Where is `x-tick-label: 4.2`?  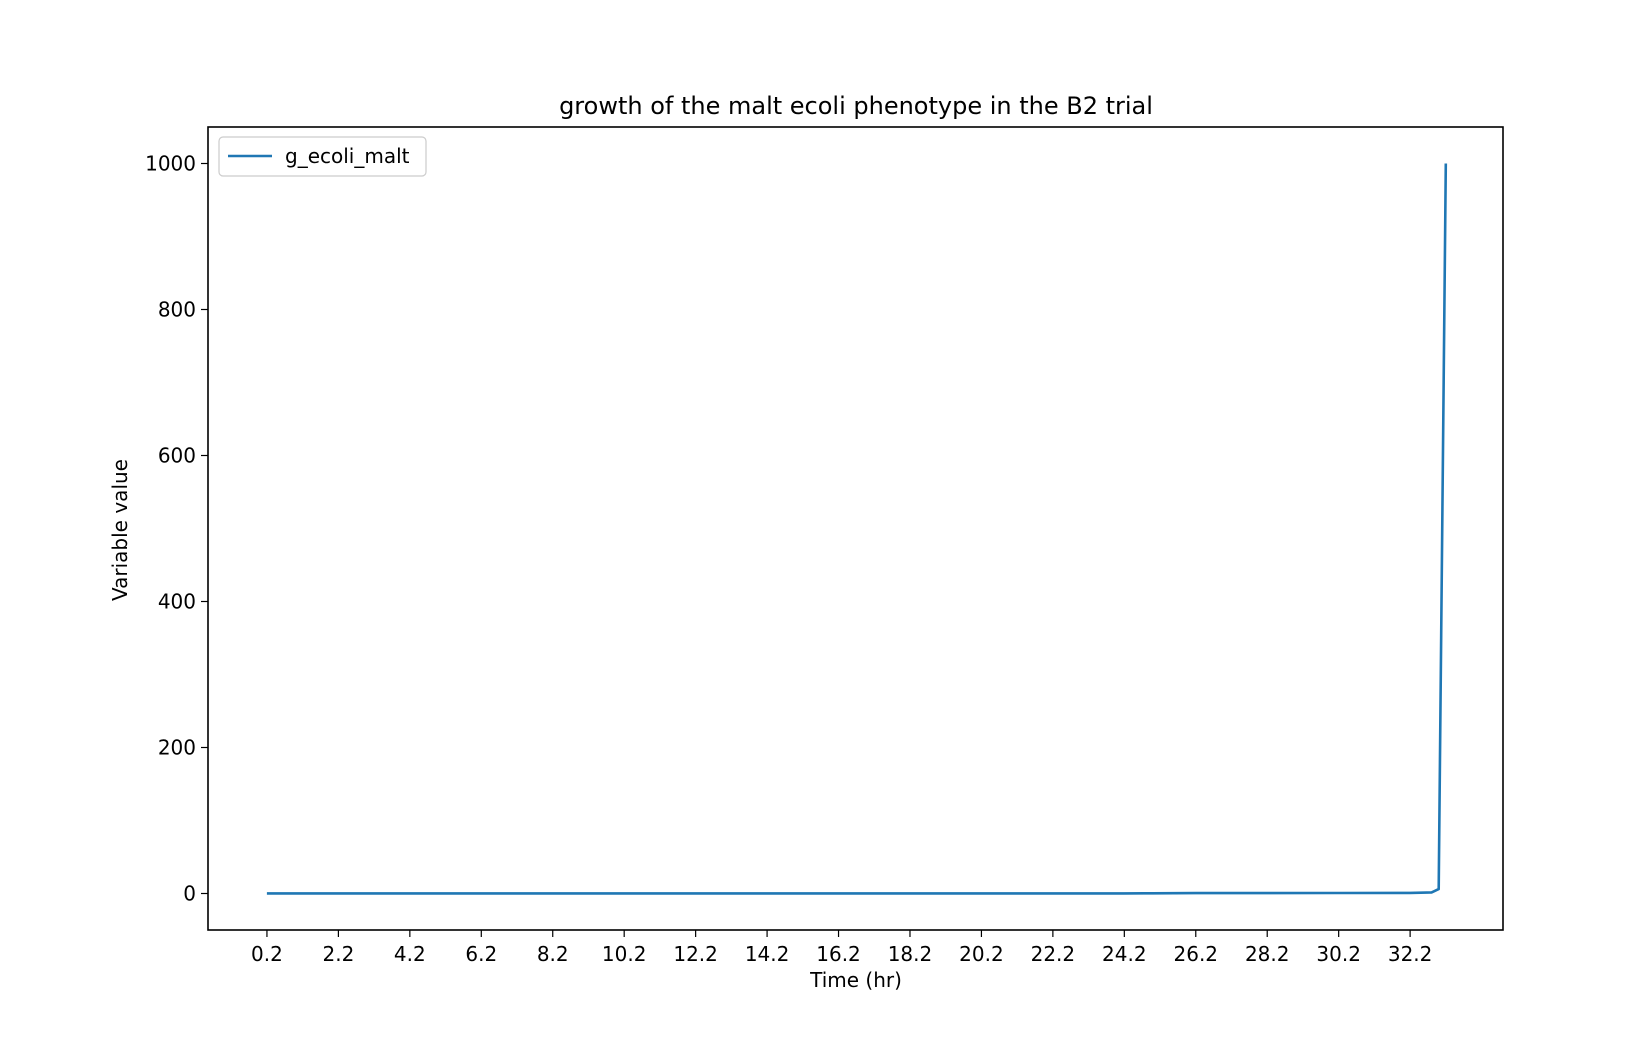
x-tick-label: 4.2 is located at coordinates (410, 954).